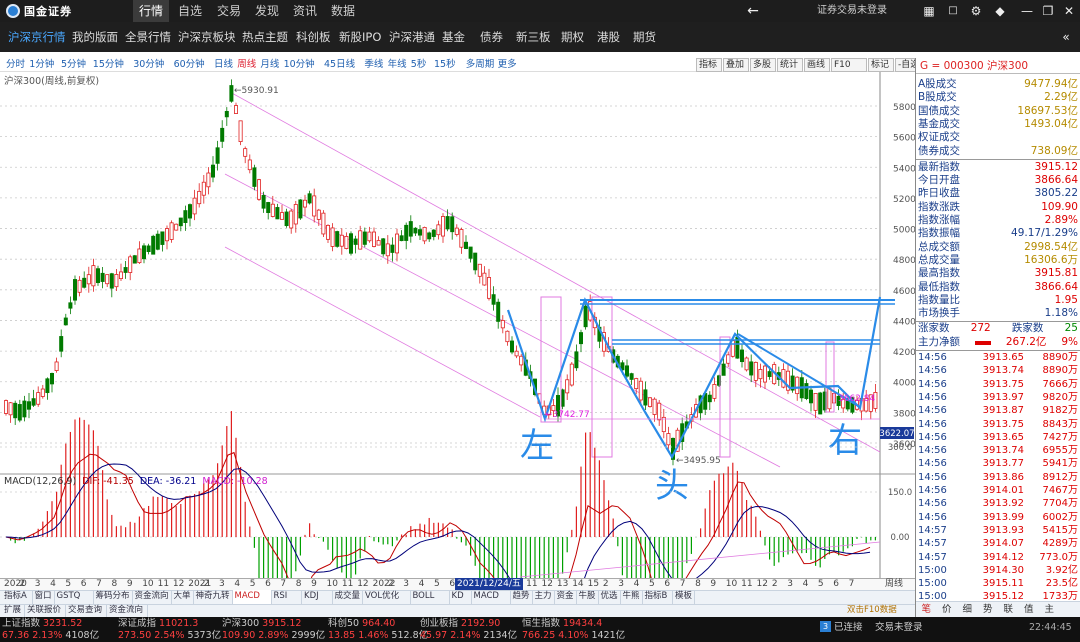 This screenshot has width=1080, height=642. Describe the element at coordinates (397, 64) in the screenshot. I see `period-12: 年线` at that location.